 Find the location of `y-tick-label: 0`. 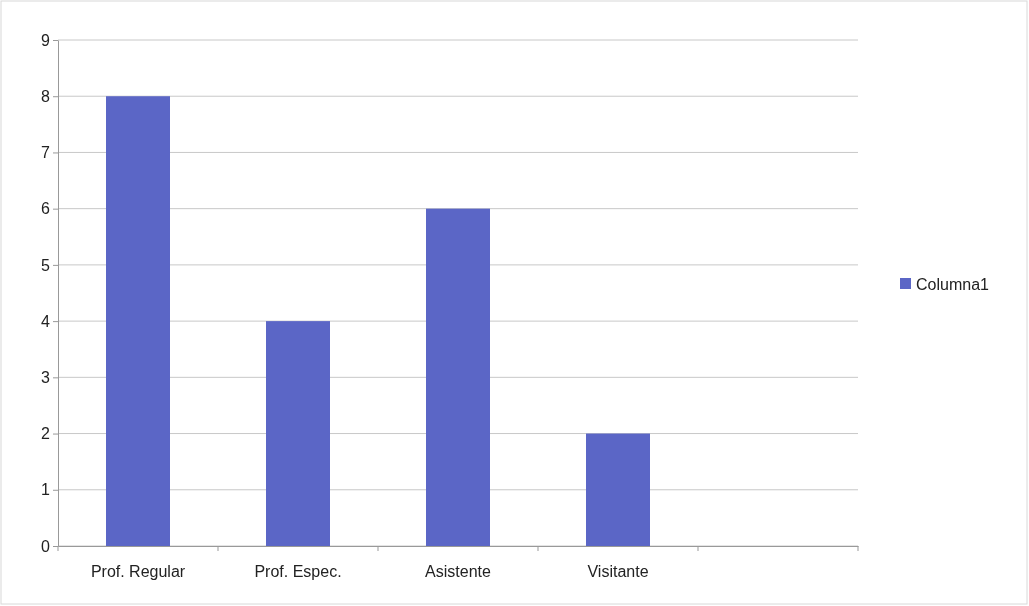

y-tick-label: 0 is located at coordinates (46, 546).